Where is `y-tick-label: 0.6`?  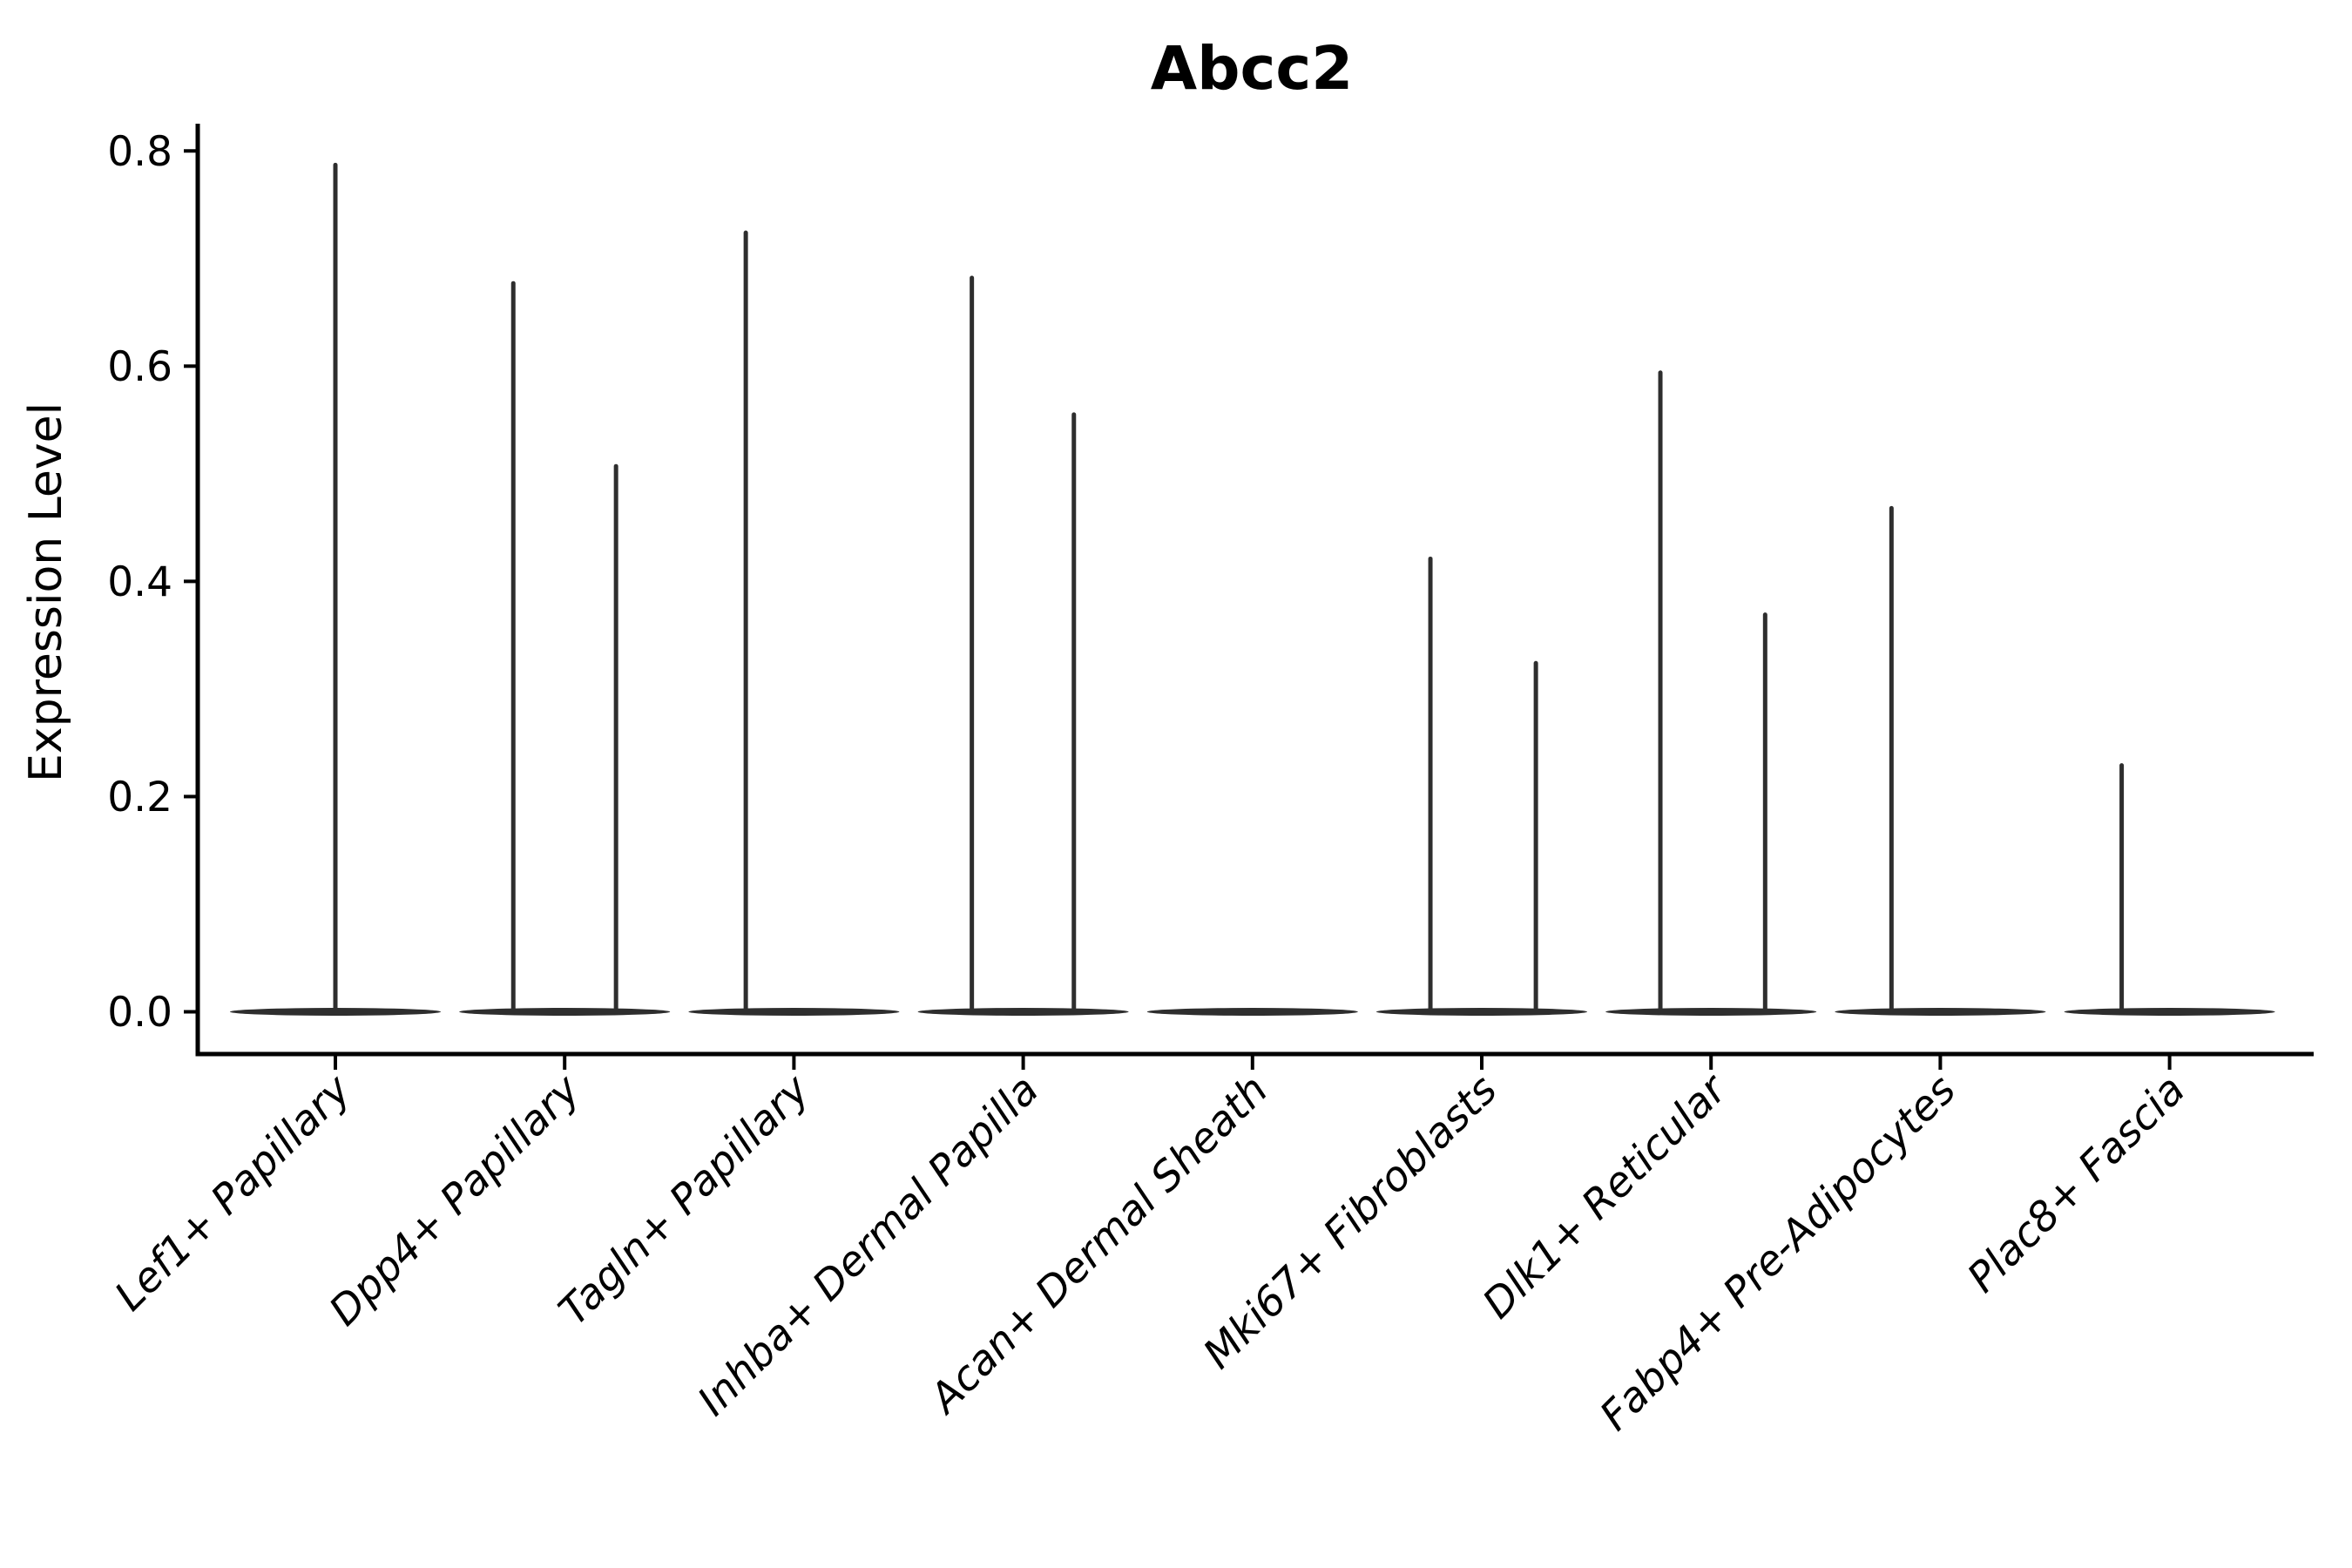 y-tick-label: 0.6 is located at coordinates (139, 367).